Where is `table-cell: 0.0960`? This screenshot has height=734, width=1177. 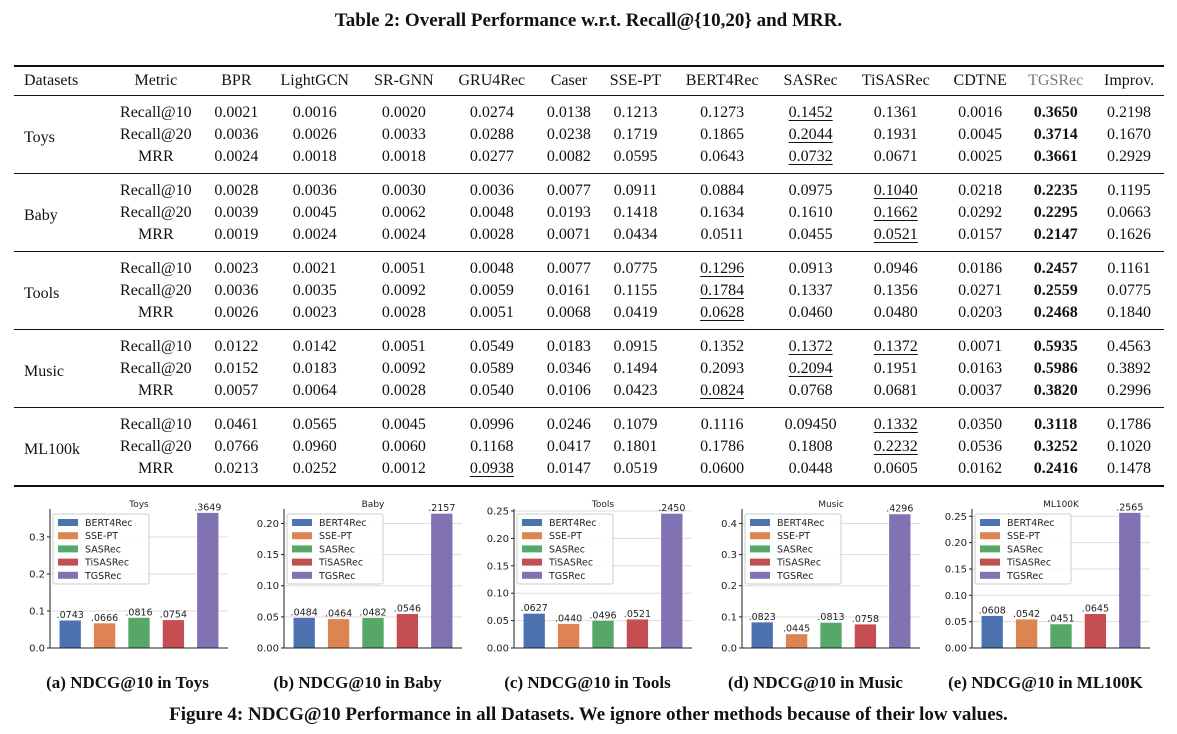 table-cell: 0.0960 is located at coordinates (314, 446).